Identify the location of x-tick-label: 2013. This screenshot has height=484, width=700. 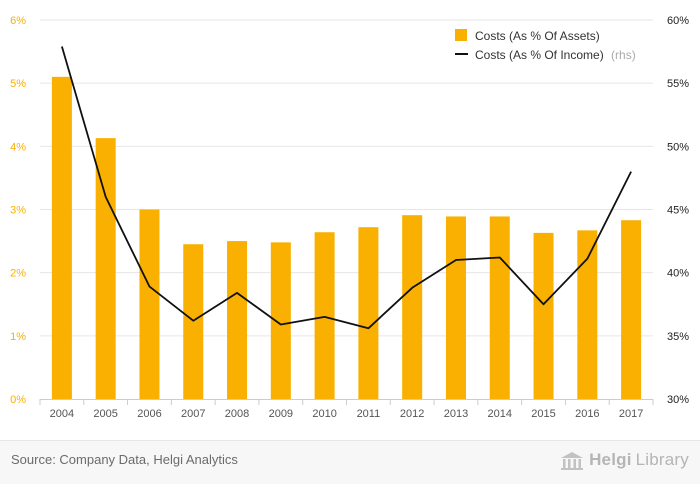
(456, 414).